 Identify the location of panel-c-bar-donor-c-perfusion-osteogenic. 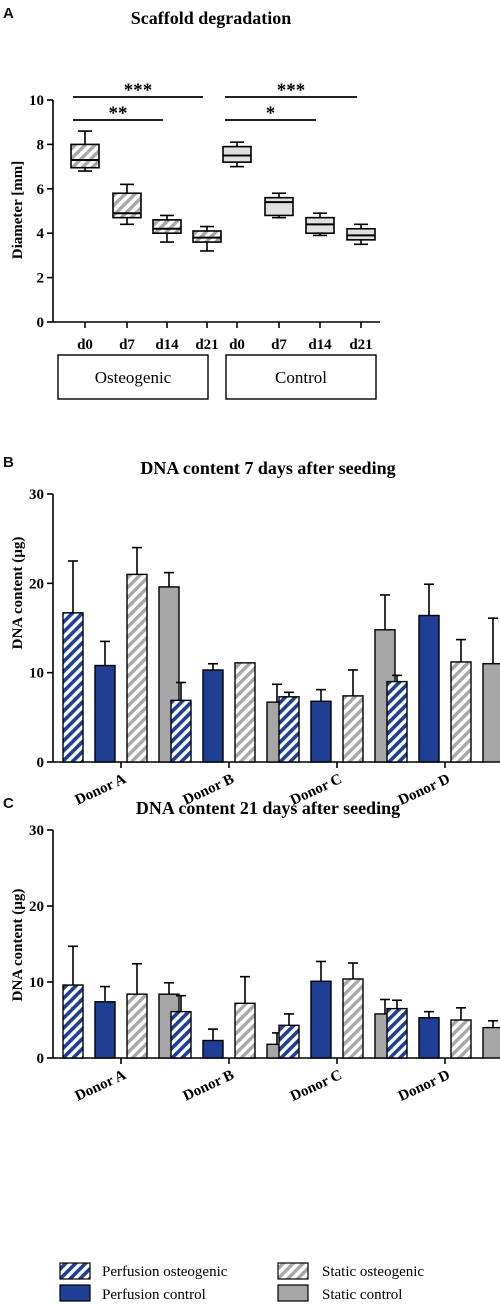
(289, 1036).